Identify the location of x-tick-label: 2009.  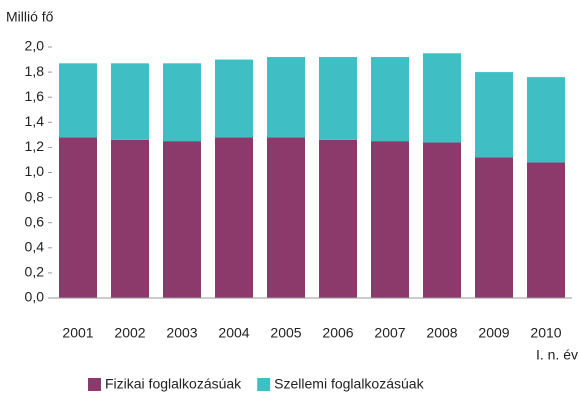
(493, 333).